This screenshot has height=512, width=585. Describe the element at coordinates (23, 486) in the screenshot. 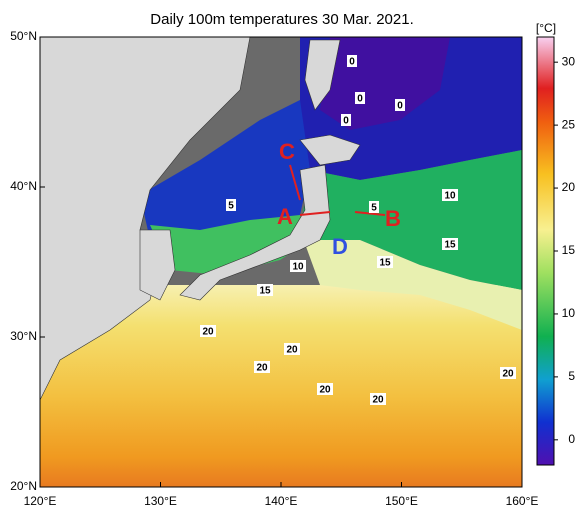

I see `y-tick-label: 20°N` at that location.